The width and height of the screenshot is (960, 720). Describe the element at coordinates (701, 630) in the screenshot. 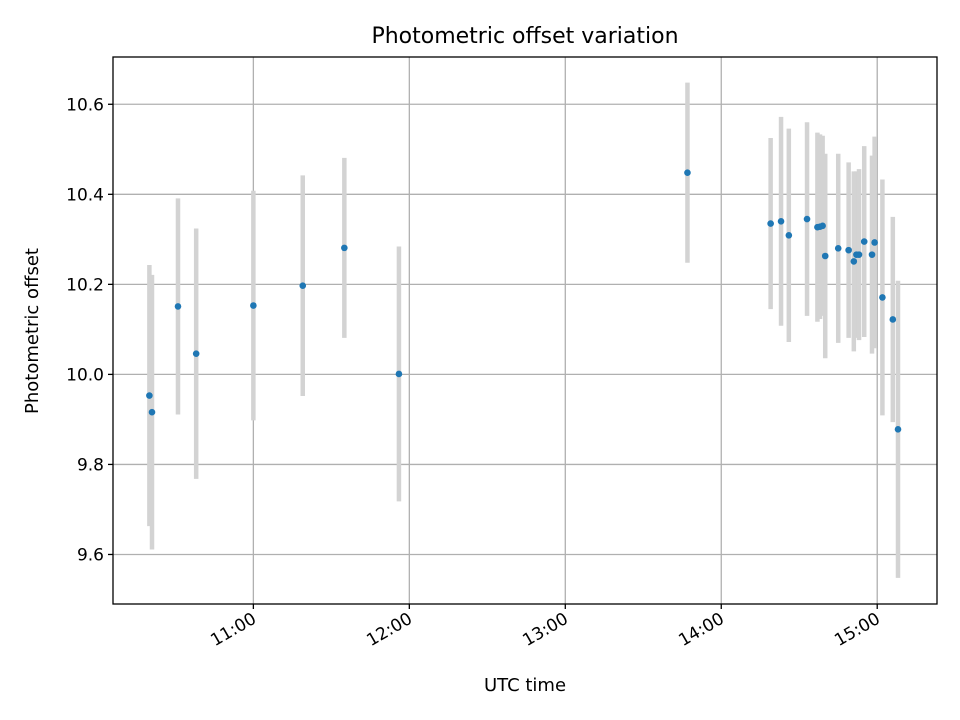

I see `x-tick-label: 14:00` at that location.